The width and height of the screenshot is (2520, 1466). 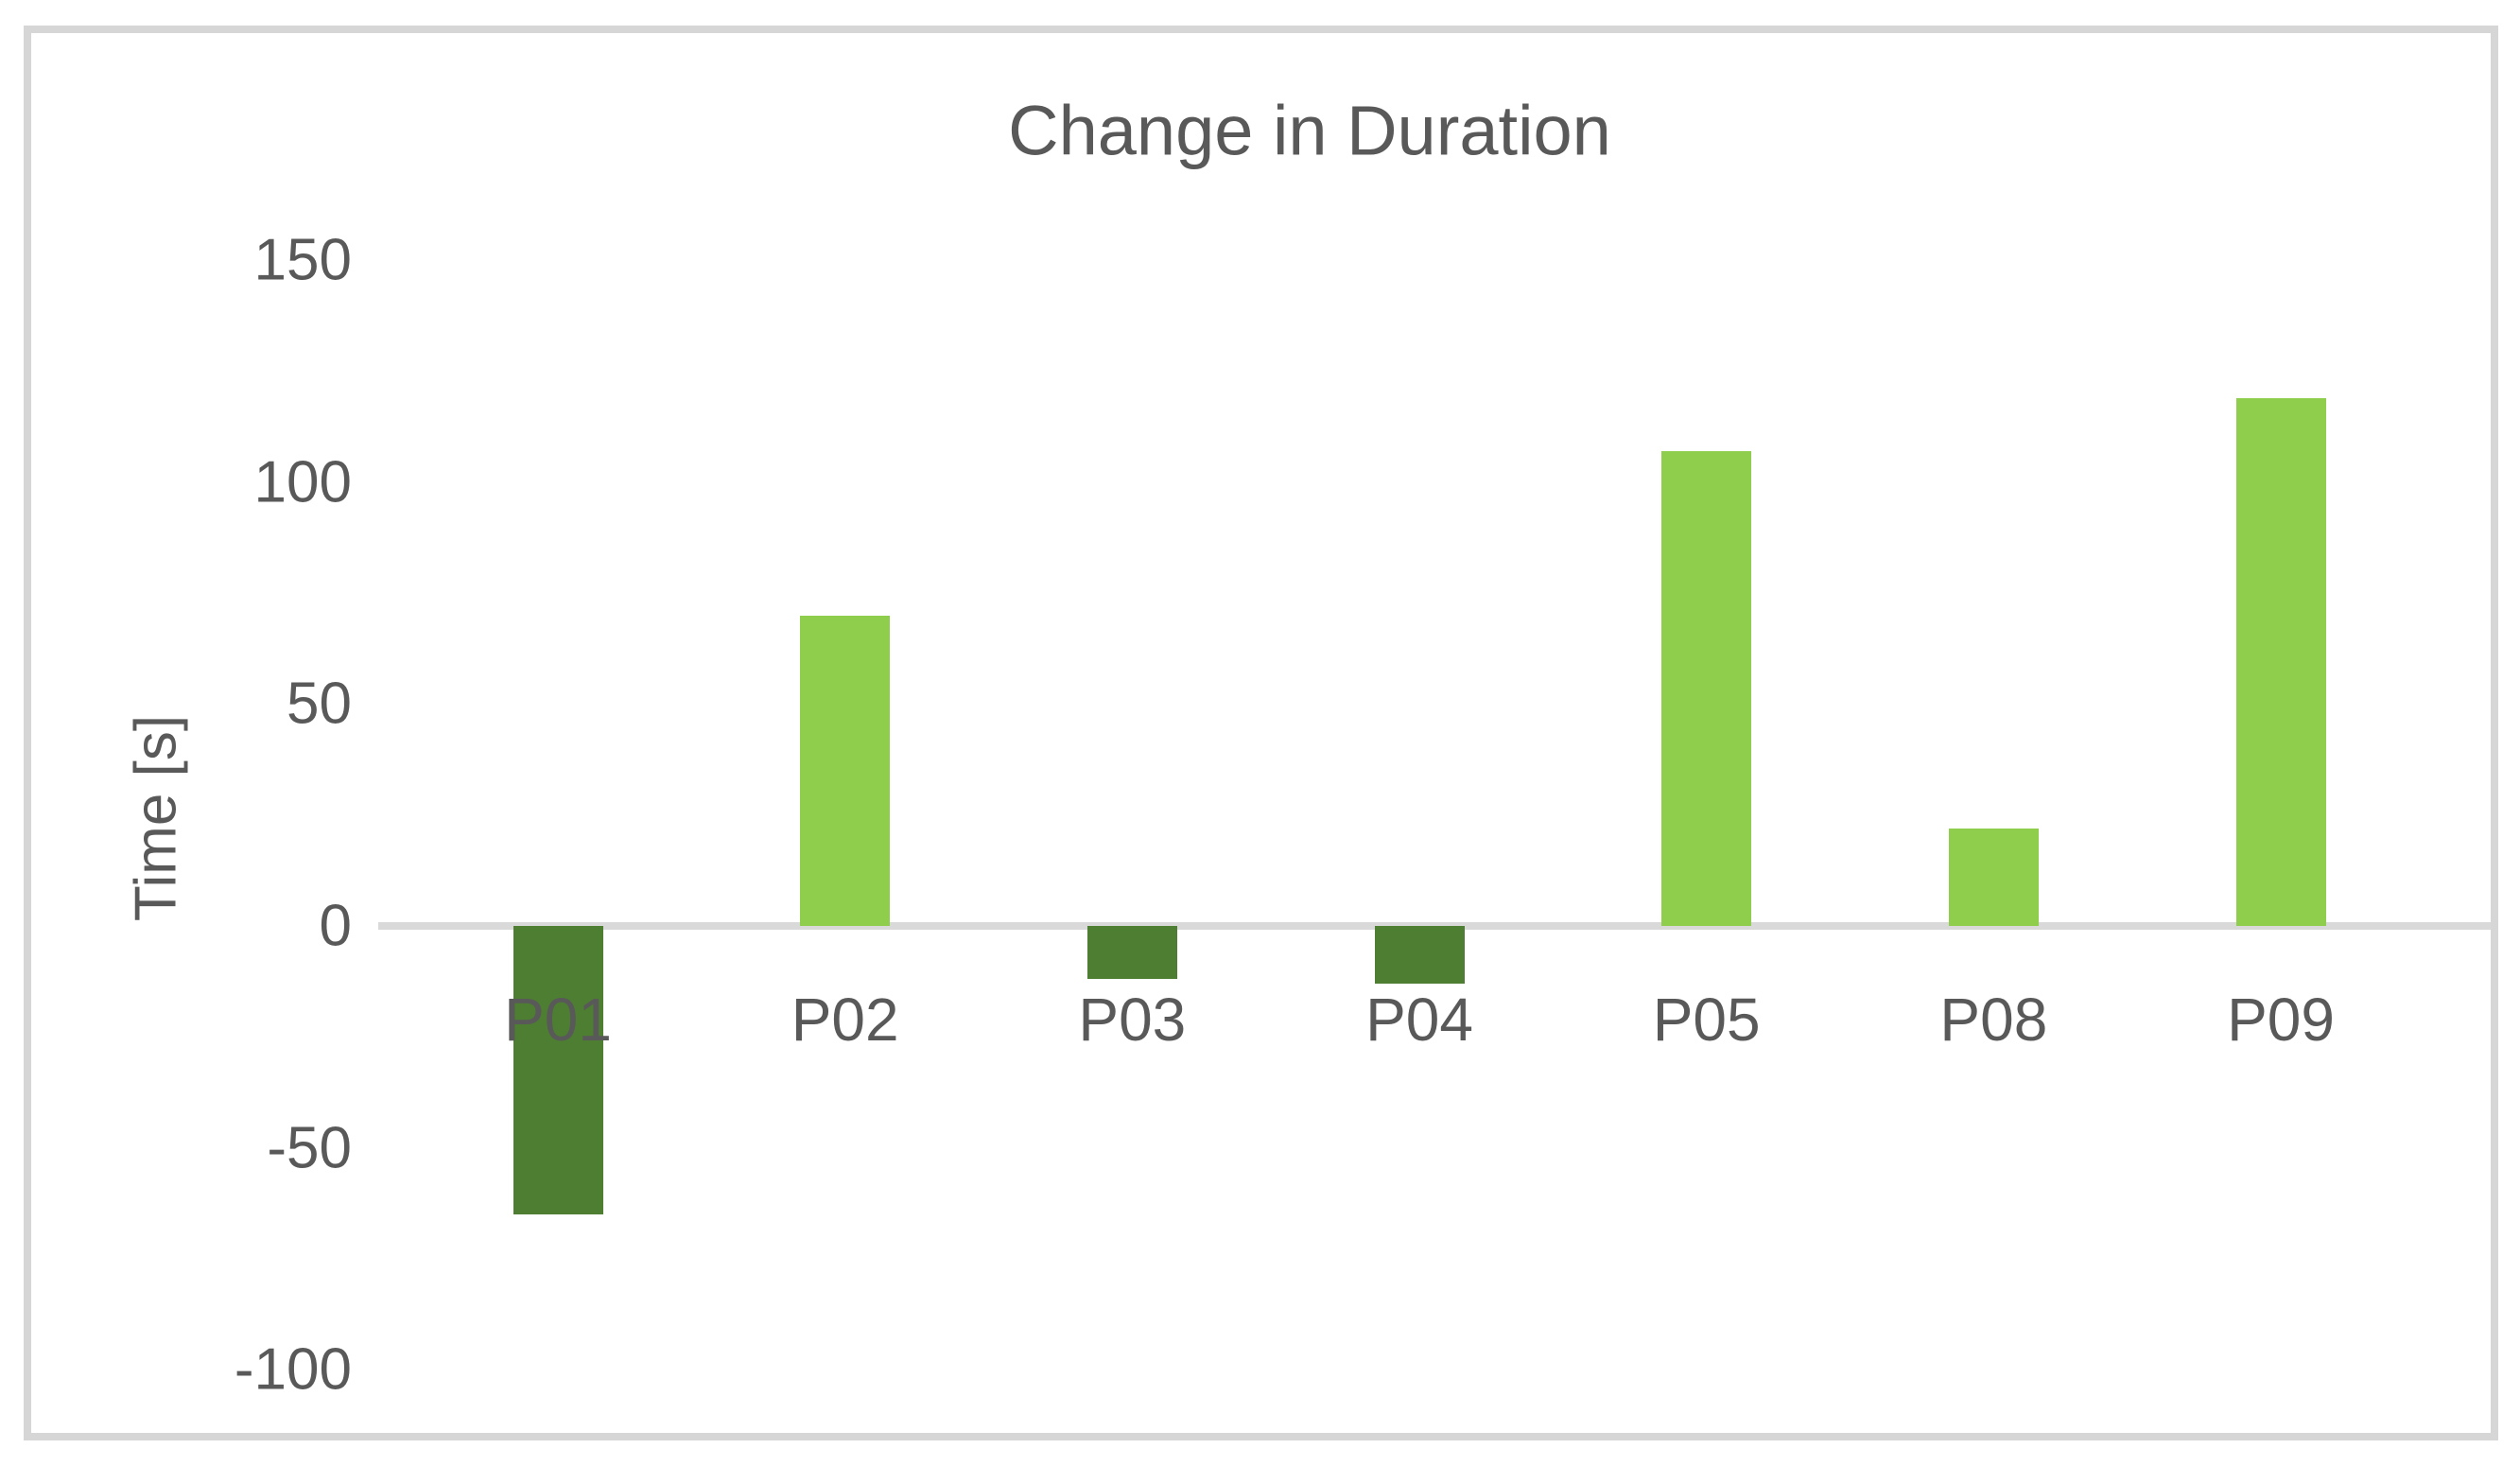 I want to click on bar-p02, so click(x=845, y=770).